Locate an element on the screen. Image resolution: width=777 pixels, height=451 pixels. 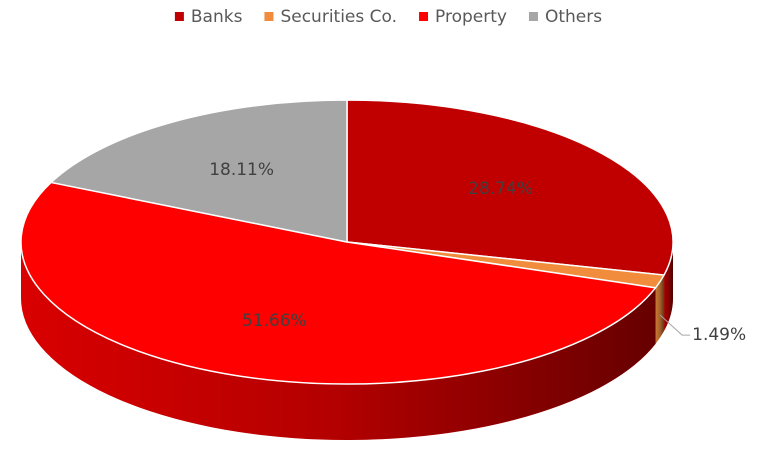
legend-label: Banks is located at coordinates (217, 17).